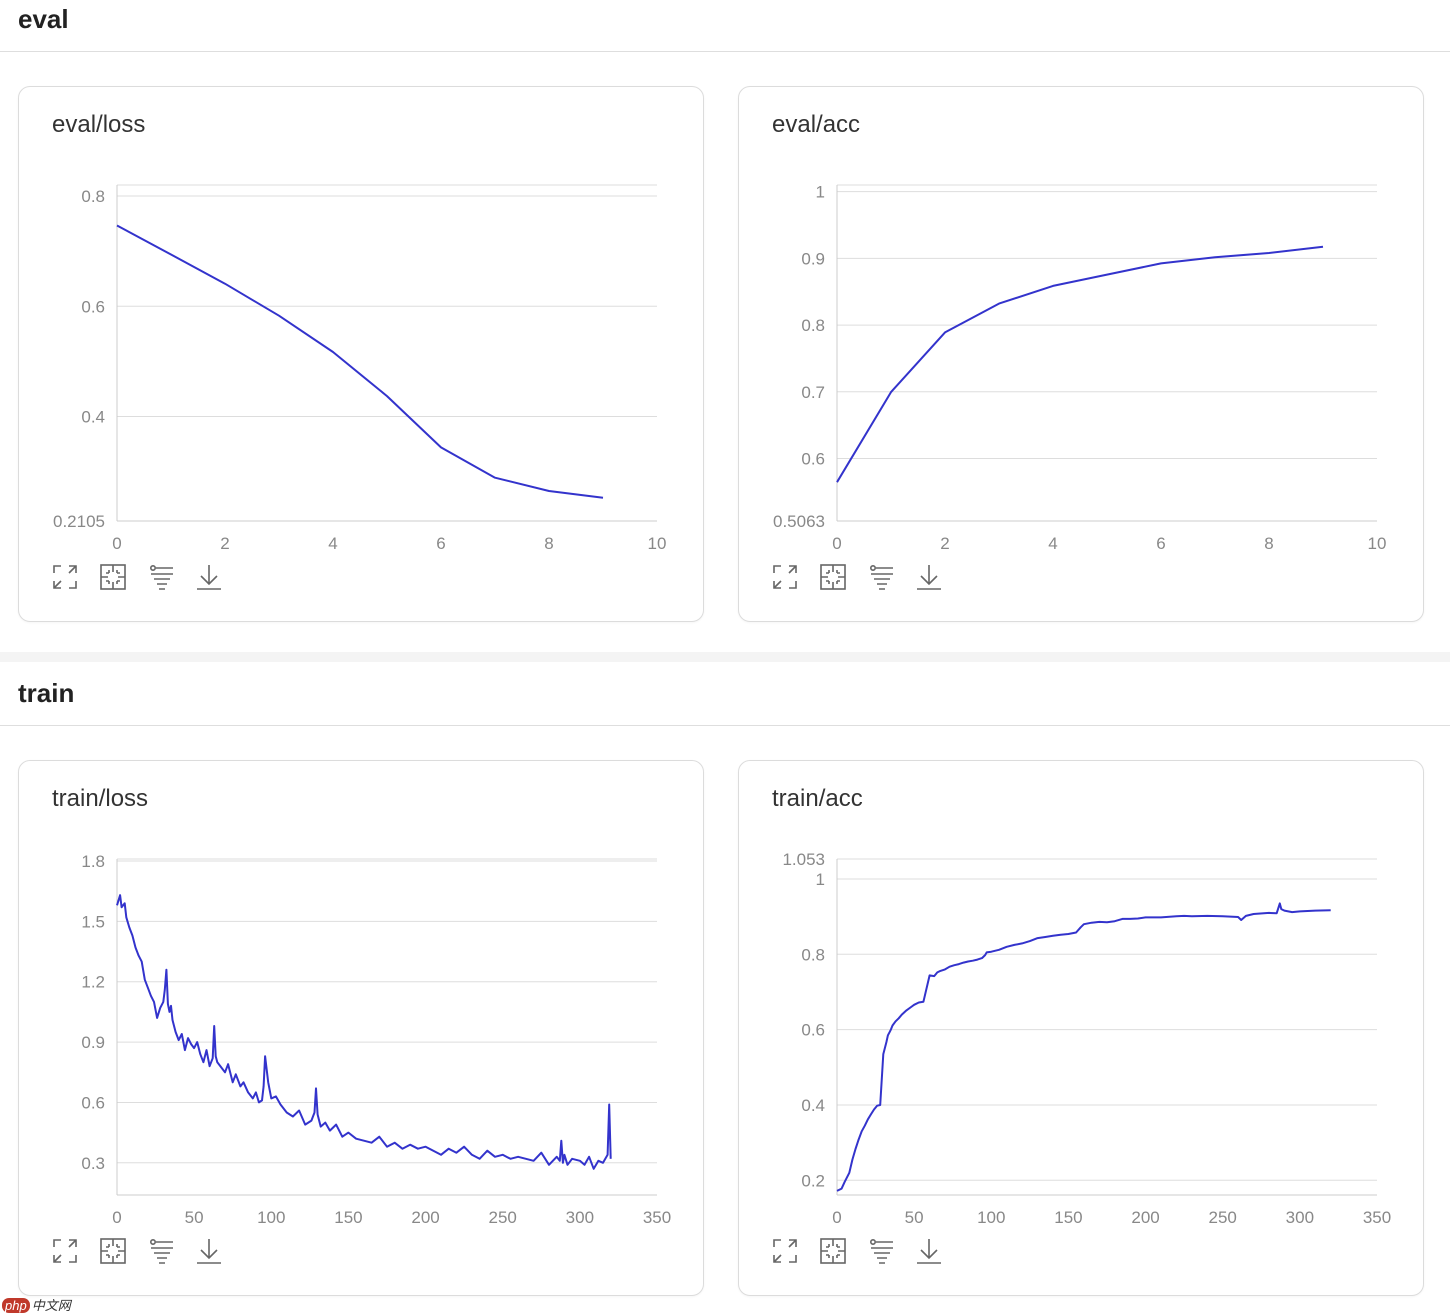  Describe the element at coordinates (816, 124) in the screenshot. I see `chart-title-eval-acc: eval/acc` at that location.